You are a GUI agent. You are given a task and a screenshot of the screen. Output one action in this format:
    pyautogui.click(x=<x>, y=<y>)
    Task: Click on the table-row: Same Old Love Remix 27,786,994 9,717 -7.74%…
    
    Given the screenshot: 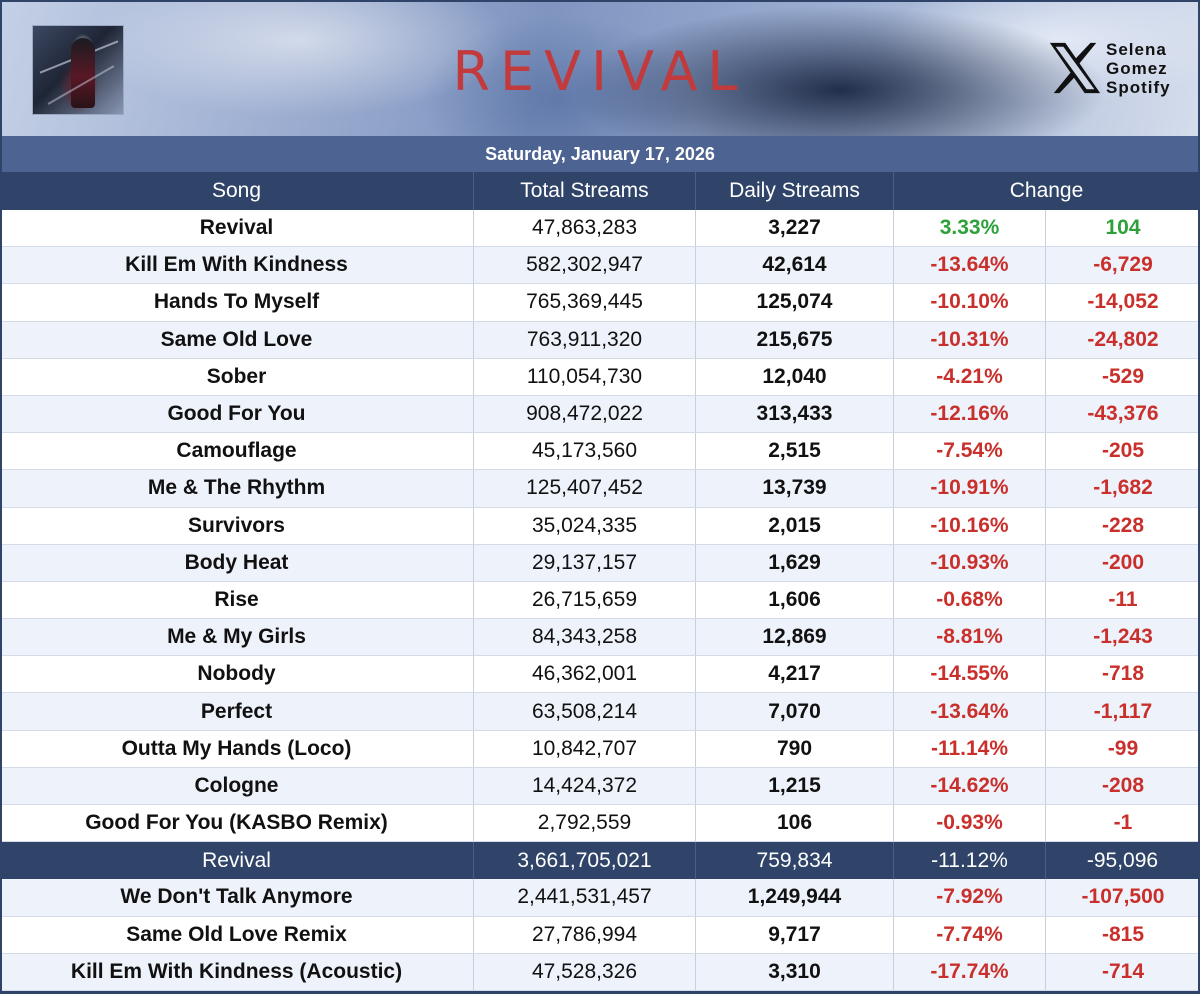 What is the action you would take?
    pyautogui.click(x=600, y=935)
    